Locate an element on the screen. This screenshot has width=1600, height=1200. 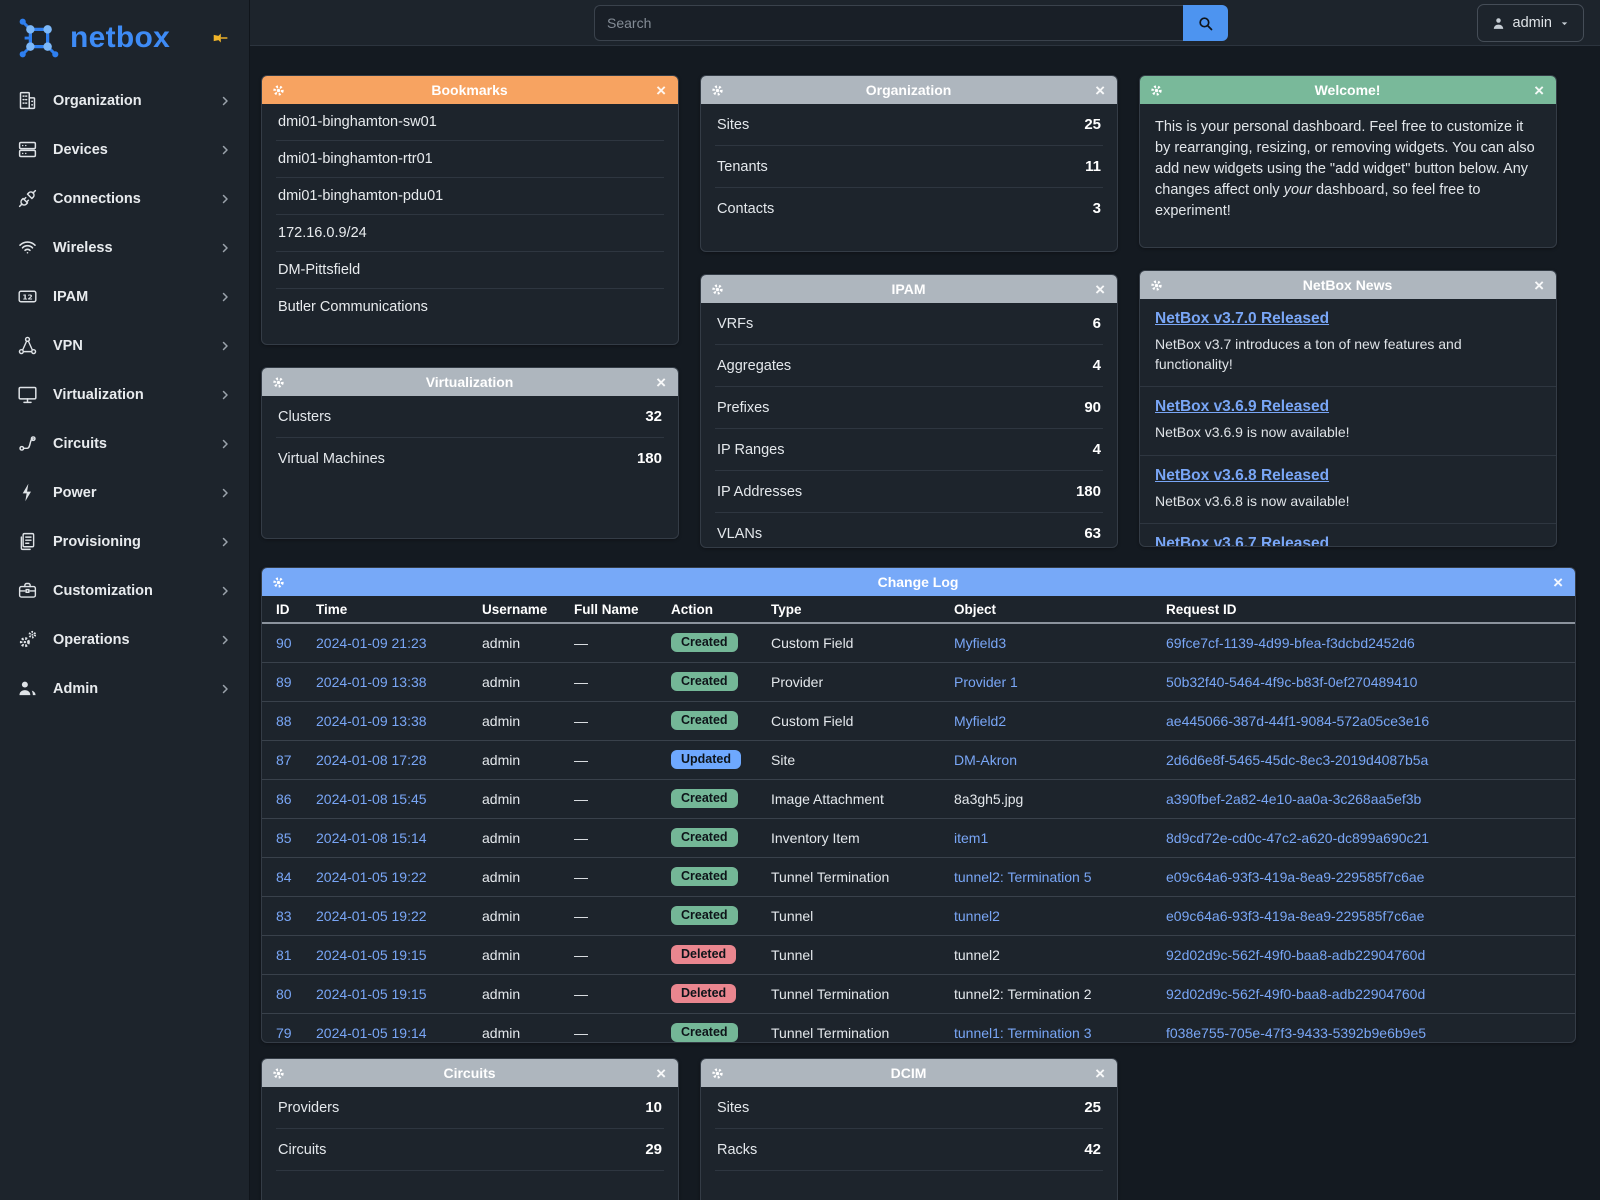
welcome-widget-header: Welcome! × is located at coordinates (1348, 90).